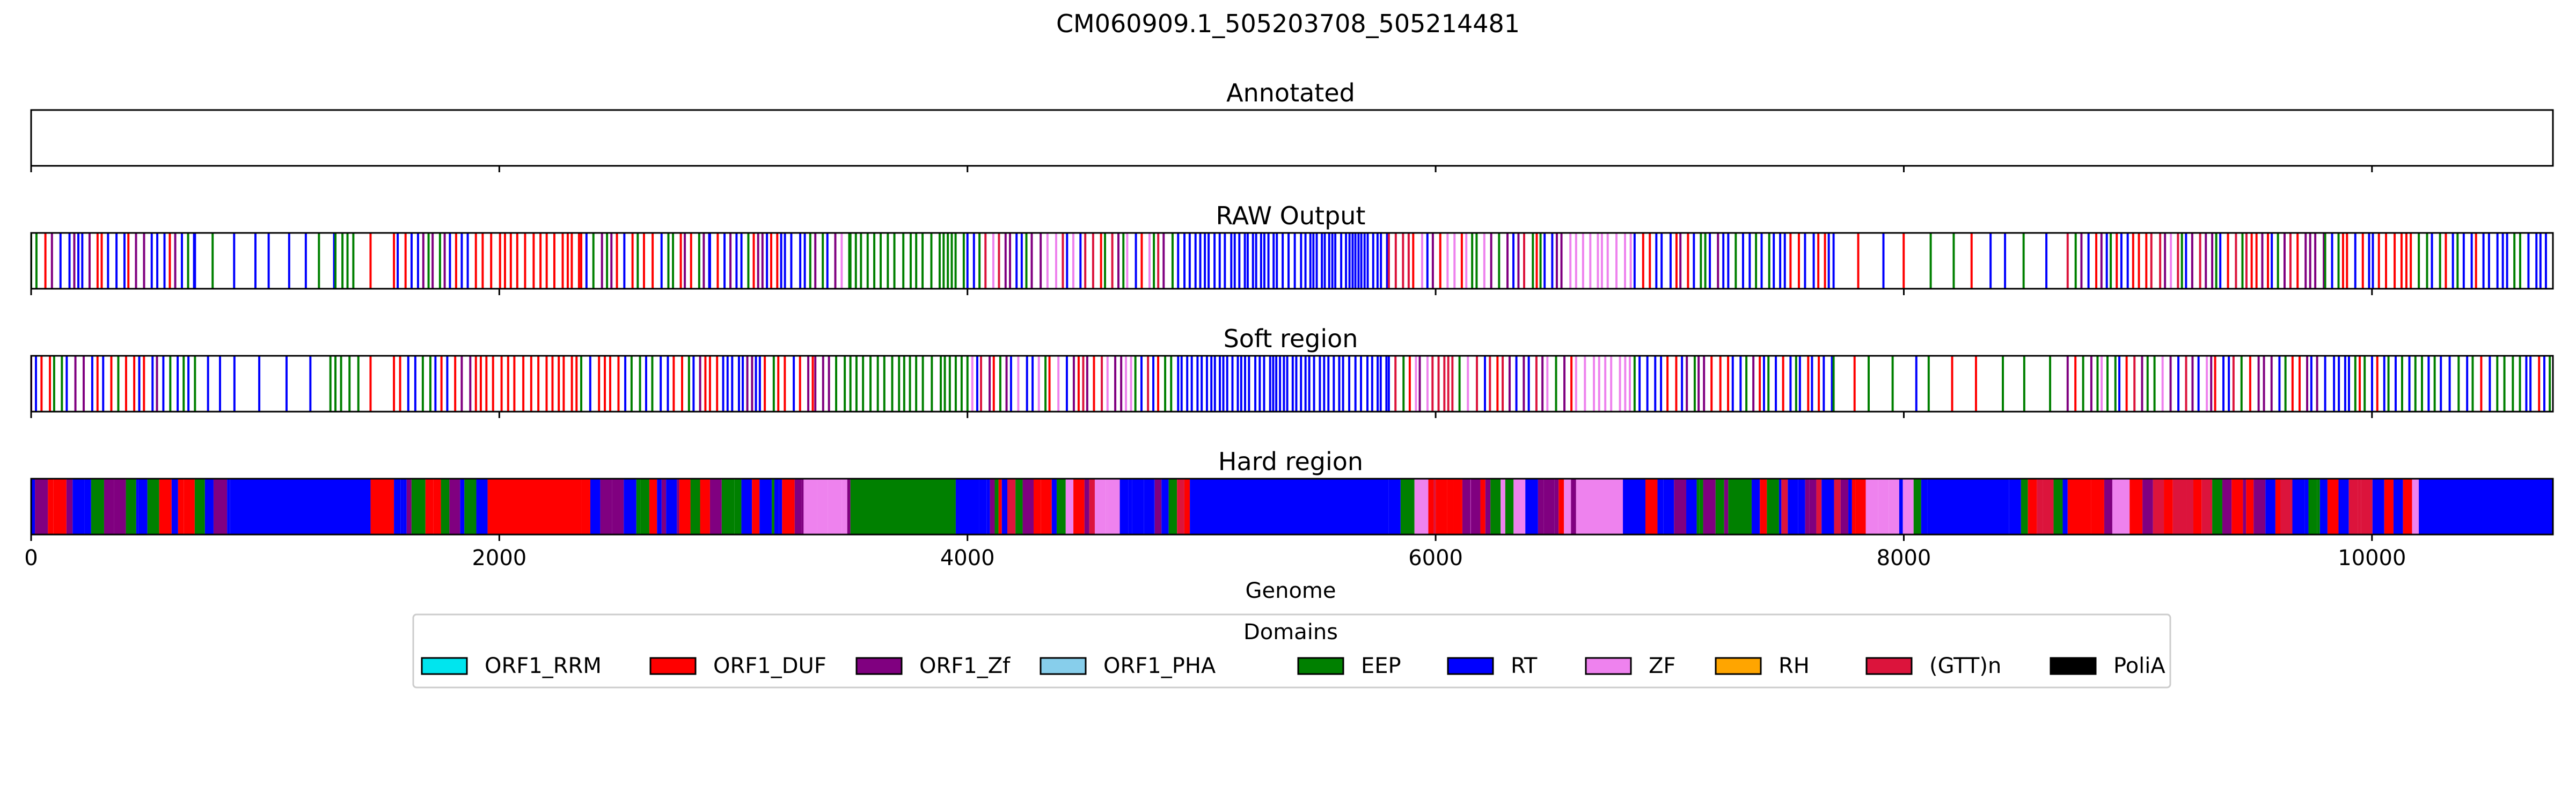 The height and width of the screenshot is (805, 2576). I want to click on legend-label: ORF1_Zf, so click(965, 666).